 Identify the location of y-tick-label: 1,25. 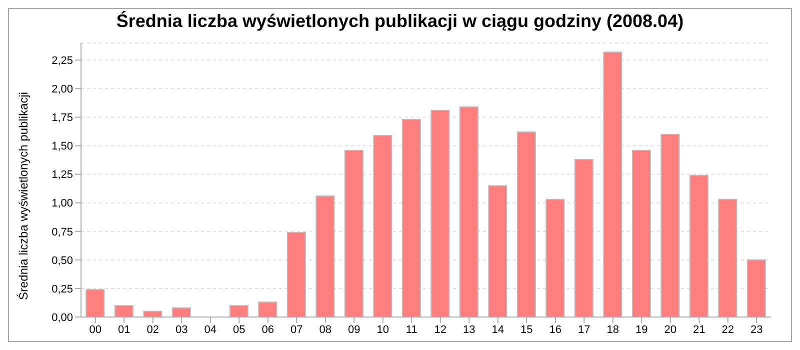
(62, 175).